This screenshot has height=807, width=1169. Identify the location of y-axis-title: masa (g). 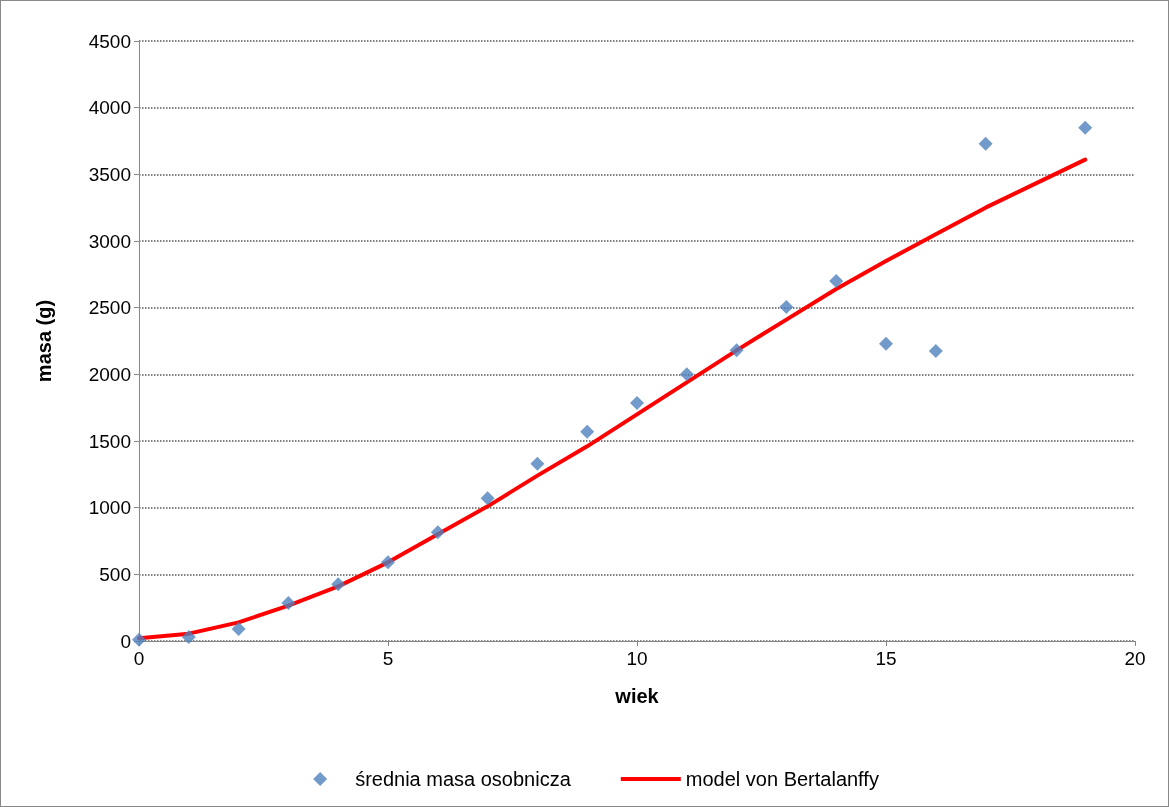
(44, 341).